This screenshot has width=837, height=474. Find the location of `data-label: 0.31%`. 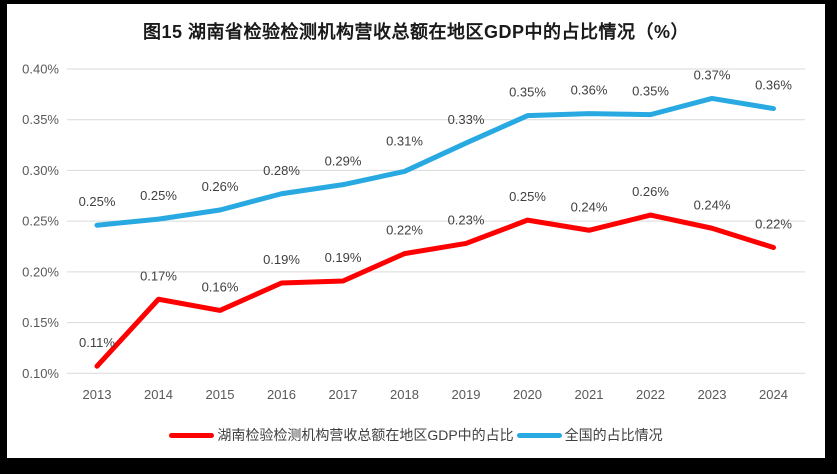

data-label: 0.31% is located at coordinates (404, 140).